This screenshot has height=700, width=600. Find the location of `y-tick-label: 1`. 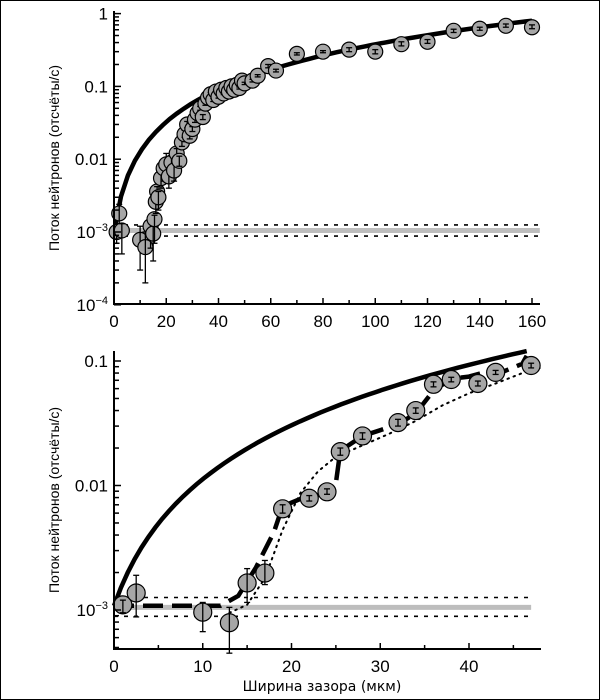

y-tick-label: 1 is located at coordinates (103, 14).